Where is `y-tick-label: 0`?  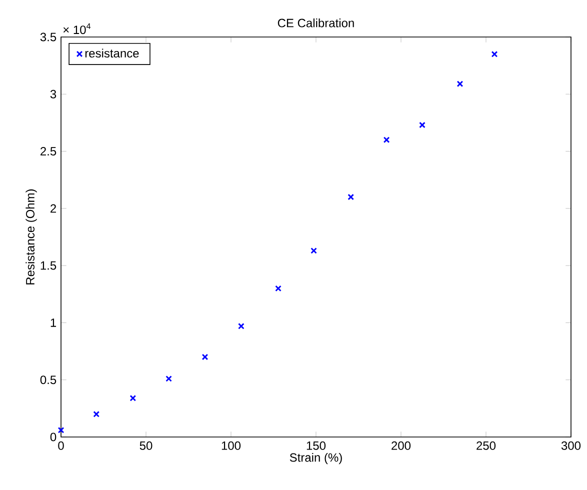 y-tick-label: 0 is located at coordinates (53, 437).